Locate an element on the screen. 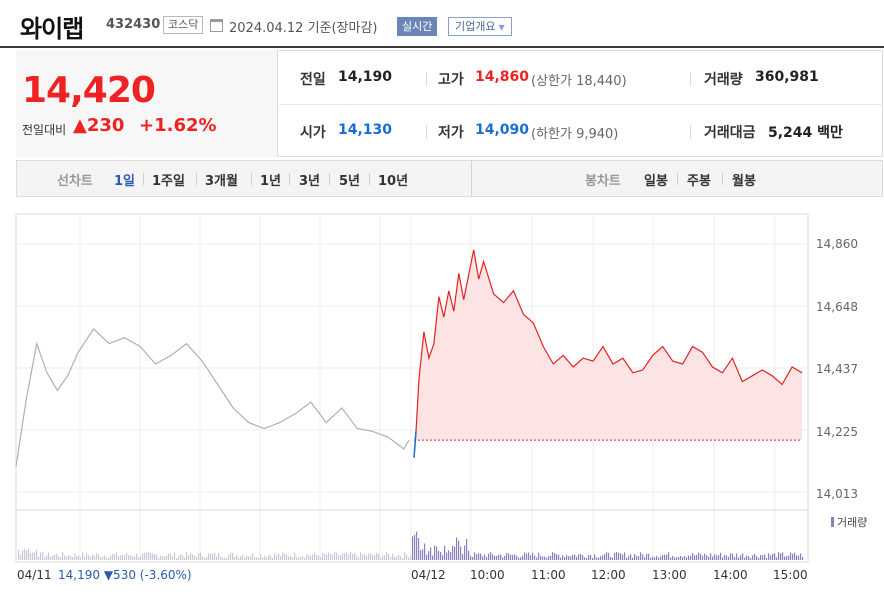  period-1y: 1년 is located at coordinates (271, 181).